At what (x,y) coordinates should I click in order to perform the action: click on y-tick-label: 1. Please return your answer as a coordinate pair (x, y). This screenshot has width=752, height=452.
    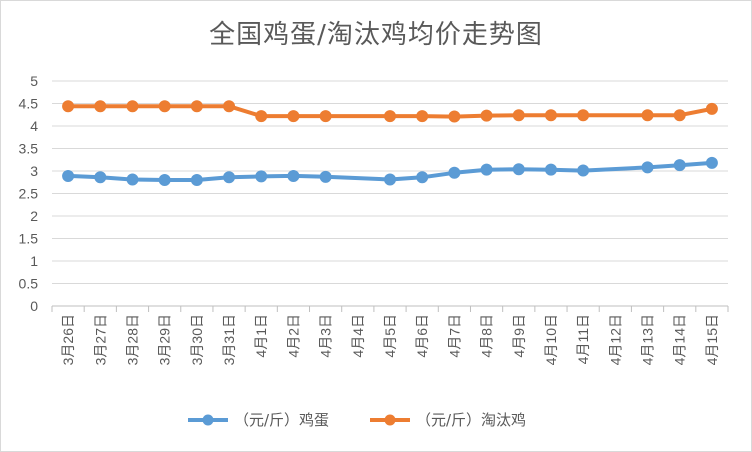
    Looking at the image, I should click on (34, 261).